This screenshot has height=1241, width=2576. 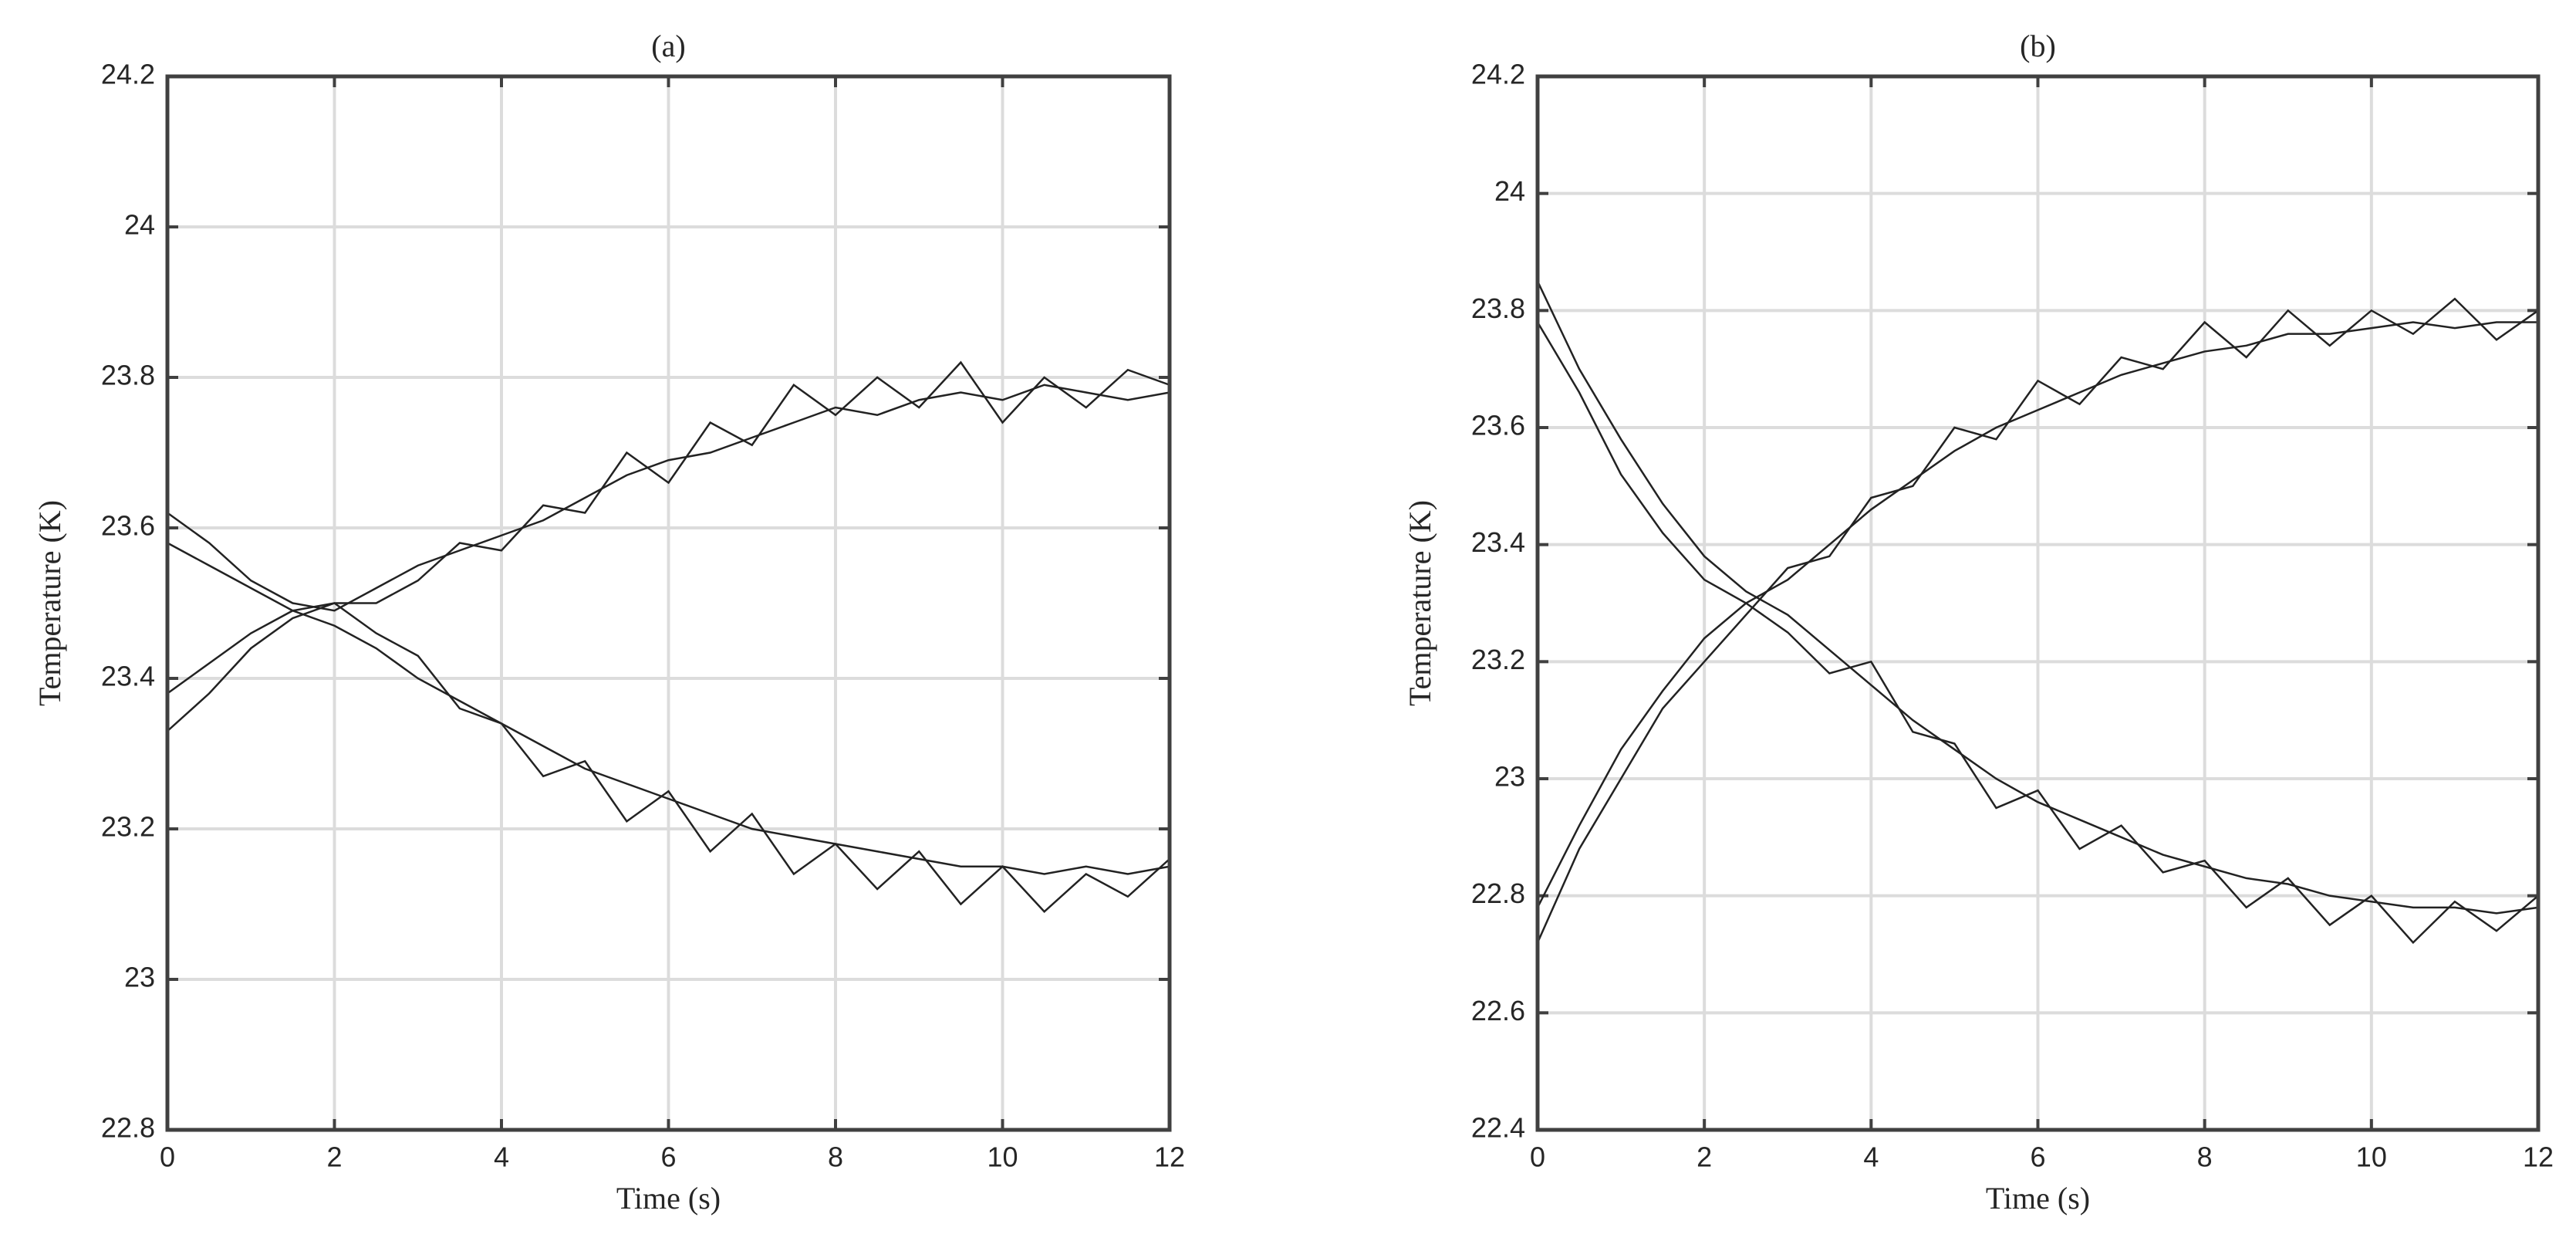 What do you see at coordinates (1498, 1011) in the screenshot?
I see `y-tick-label: 22.6` at bounding box center [1498, 1011].